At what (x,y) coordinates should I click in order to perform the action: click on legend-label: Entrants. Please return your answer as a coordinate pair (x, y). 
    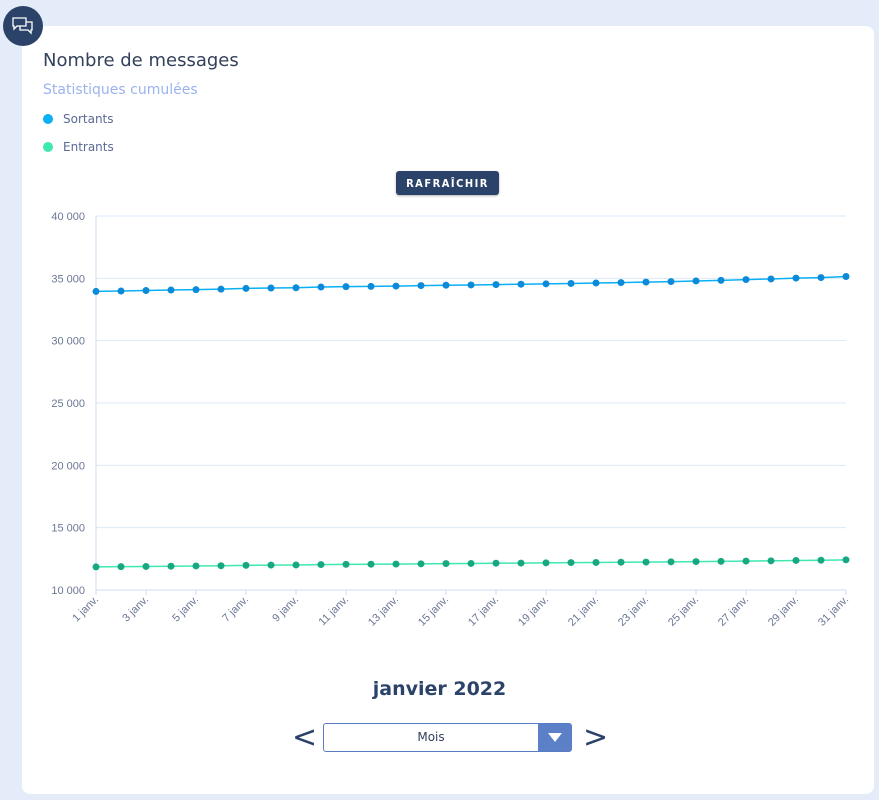
    Looking at the image, I should click on (88, 147).